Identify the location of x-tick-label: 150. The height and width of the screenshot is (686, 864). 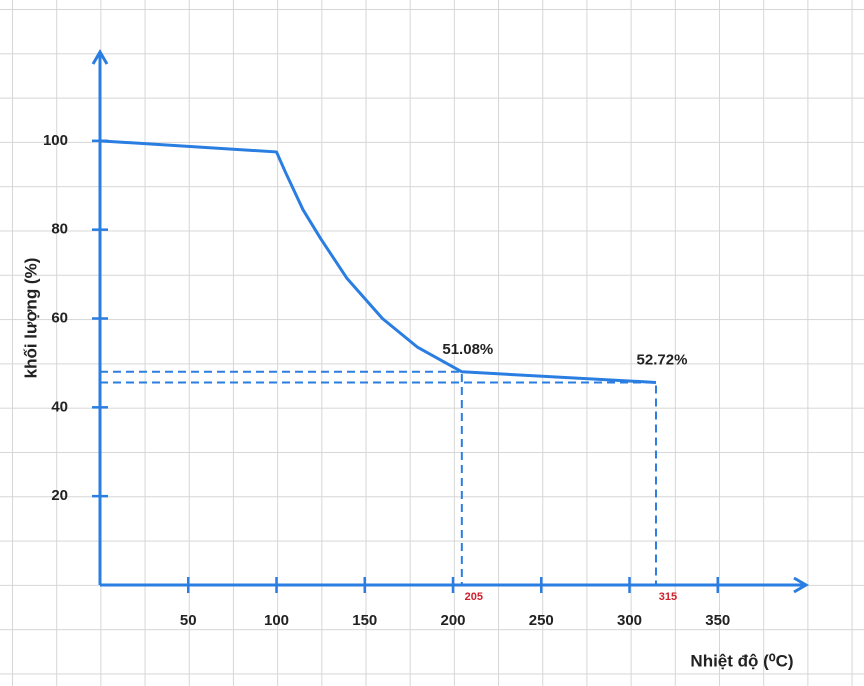
(364, 620).